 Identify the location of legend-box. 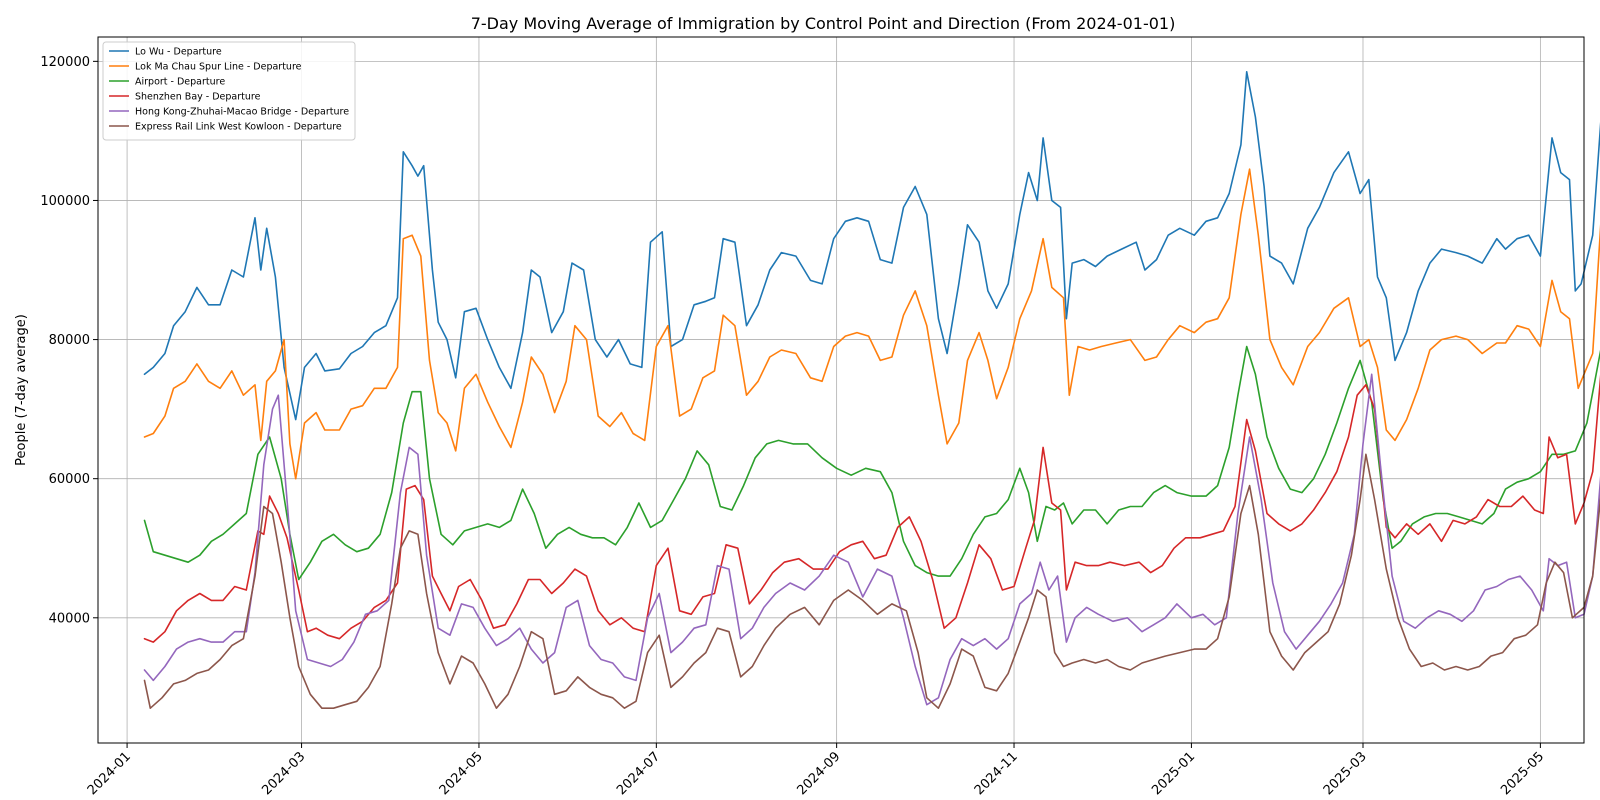
(229, 91).